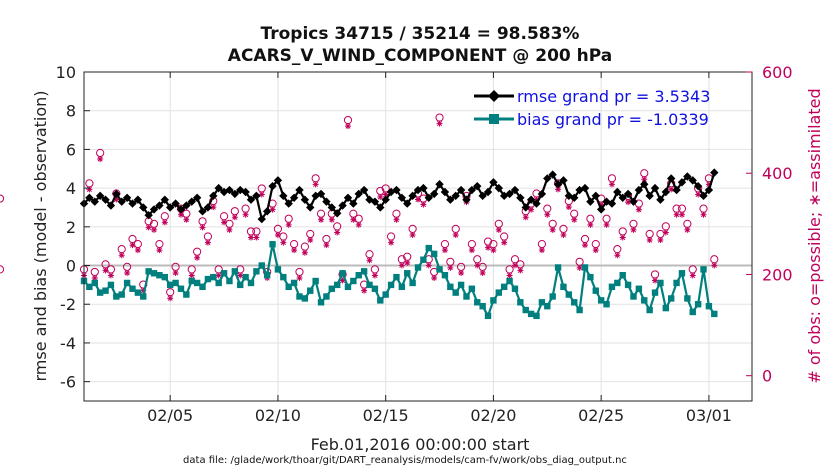 This screenshot has height=473, width=840. Describe the element at coordinates (814, 235) in the screenshot. I see `y-axis-right-label: # of obs: o=possible; ∗=assimilated` at that location.